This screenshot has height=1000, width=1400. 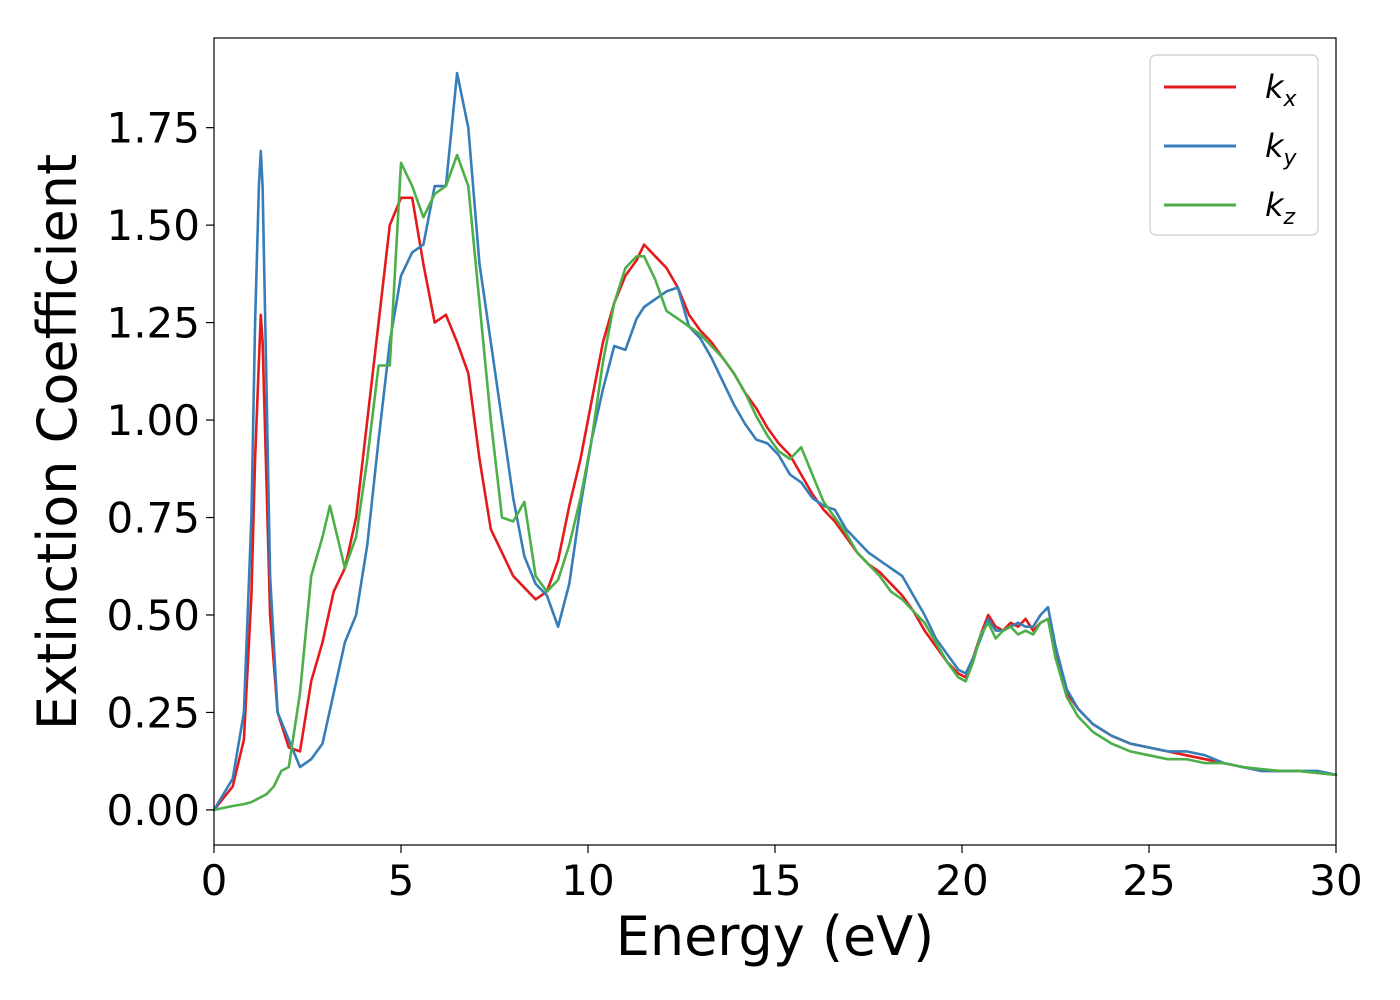 I want to click on x-axis: 0 5 10 15 20 25 30, so click(x=782, y=875).